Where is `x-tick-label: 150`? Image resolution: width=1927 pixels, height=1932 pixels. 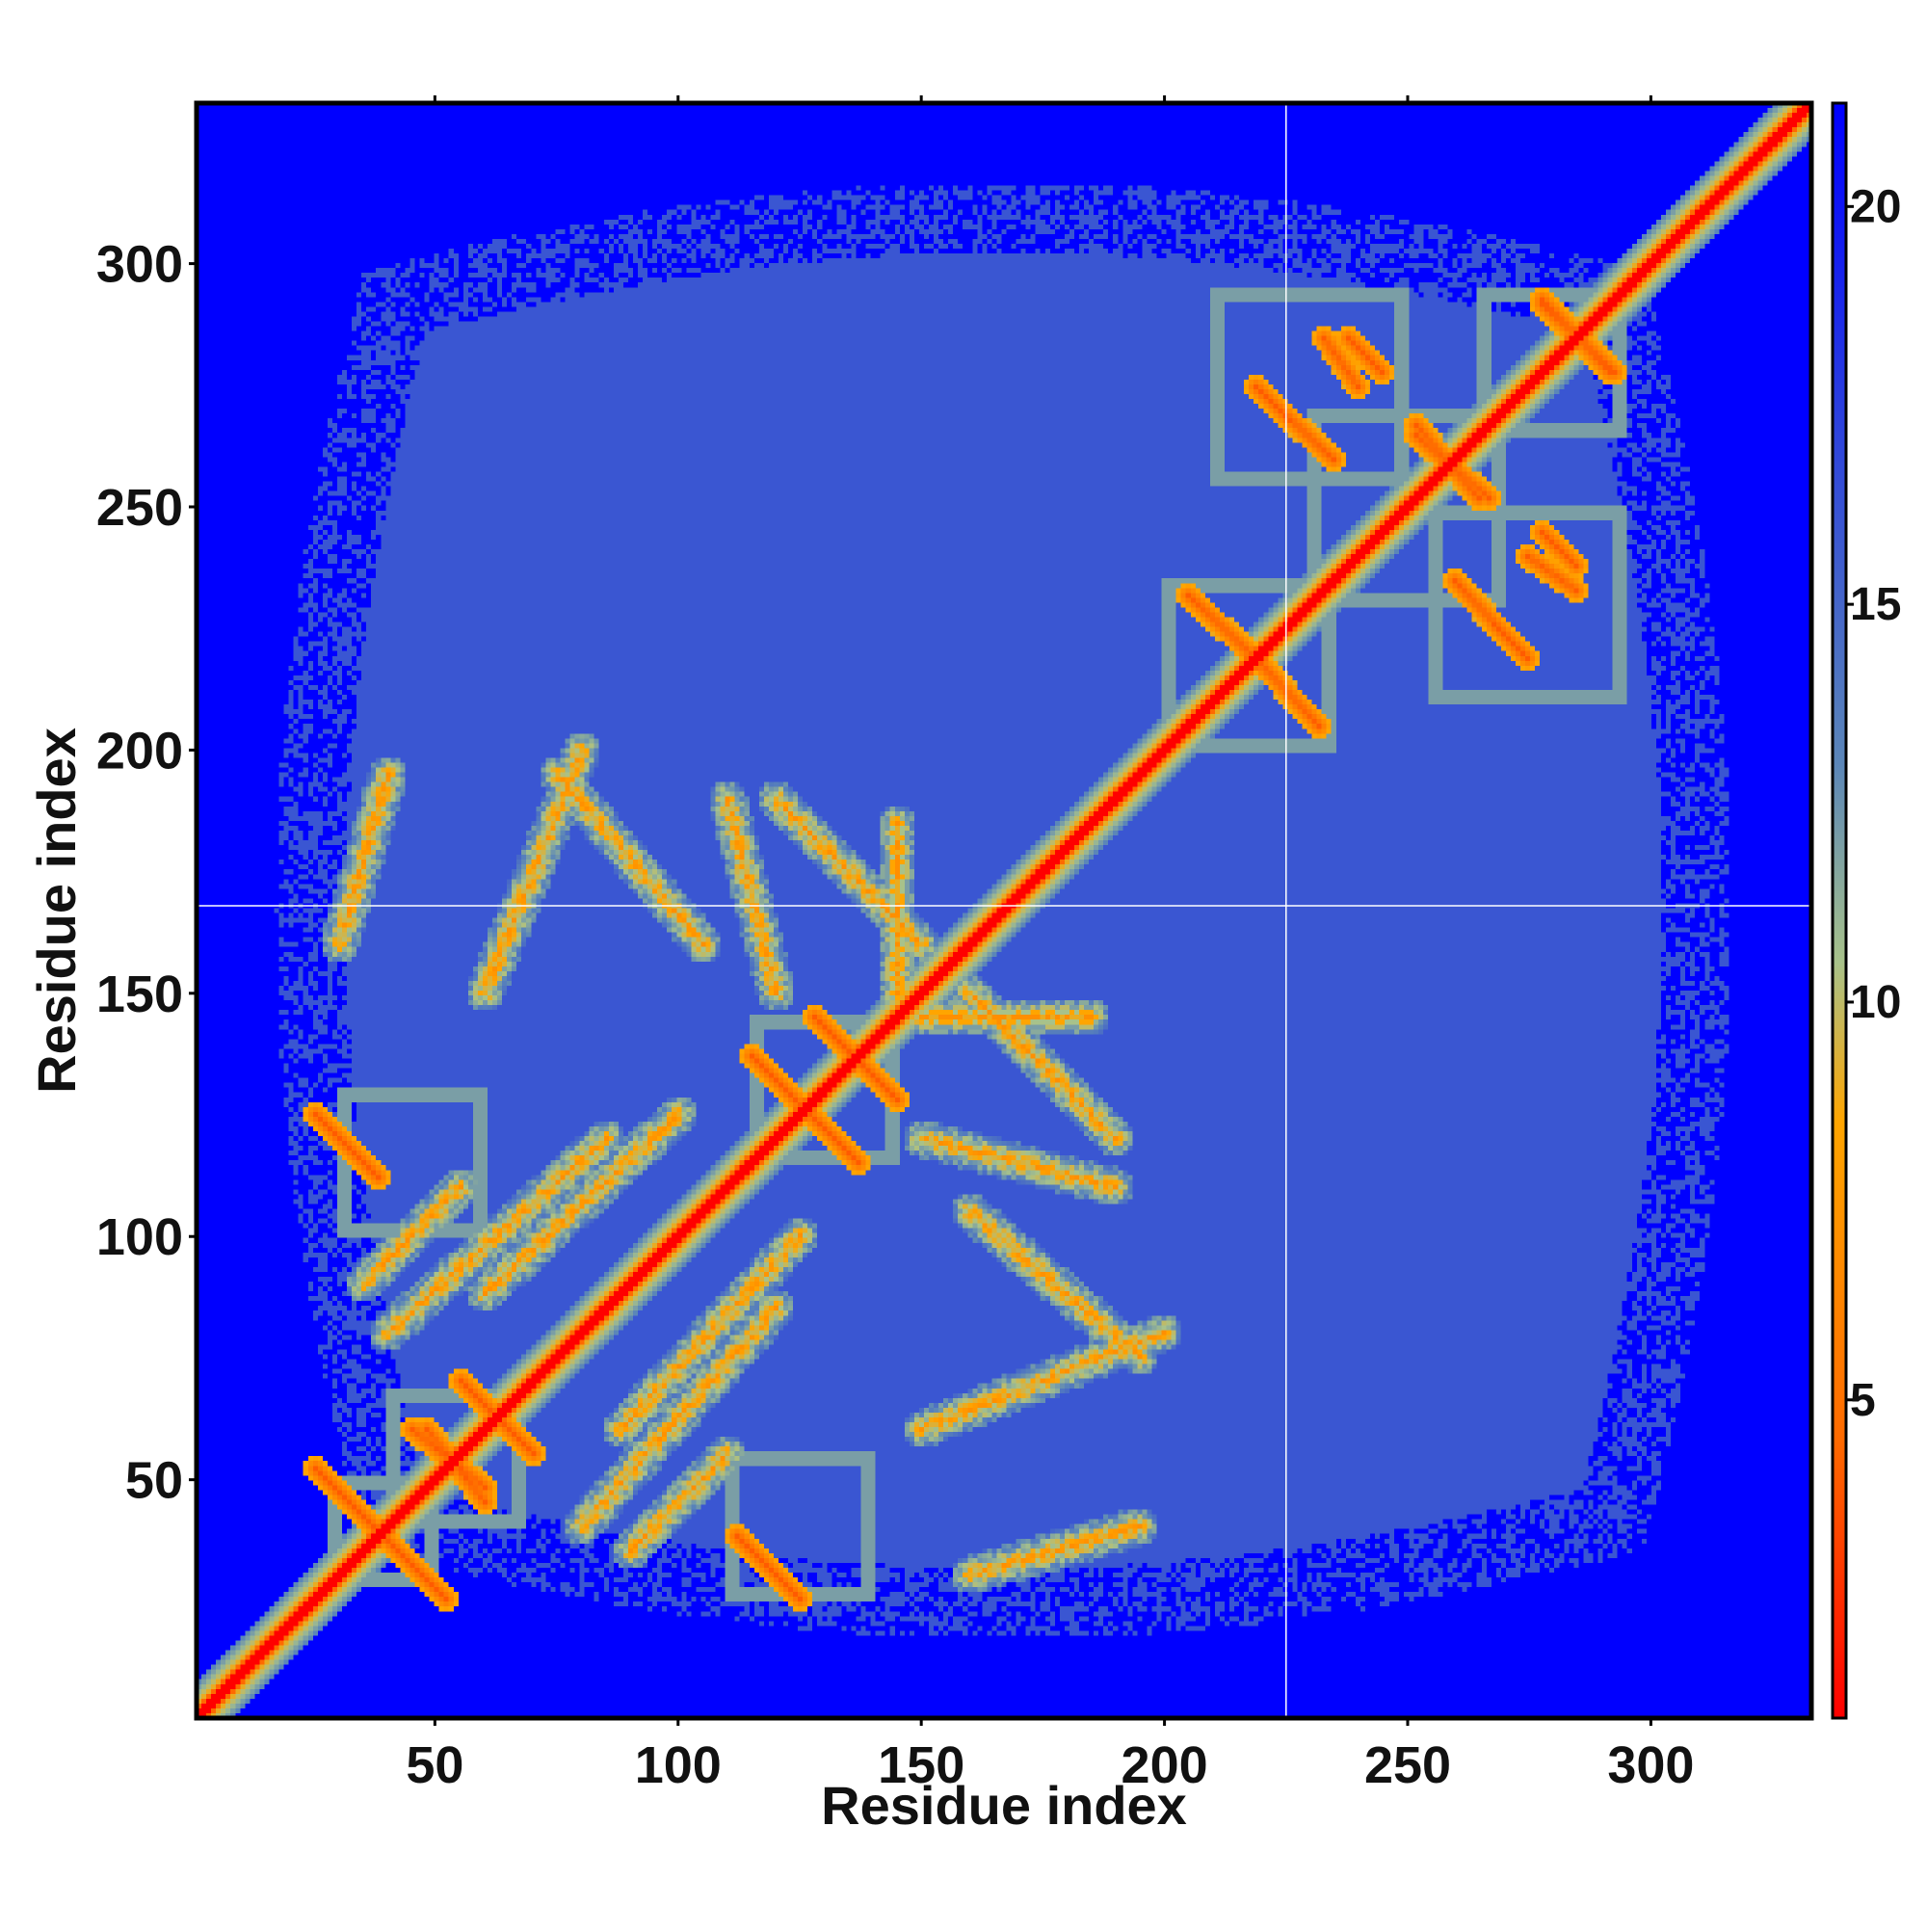
x-tick-label: 150 is located at coordinates (921, 1765).